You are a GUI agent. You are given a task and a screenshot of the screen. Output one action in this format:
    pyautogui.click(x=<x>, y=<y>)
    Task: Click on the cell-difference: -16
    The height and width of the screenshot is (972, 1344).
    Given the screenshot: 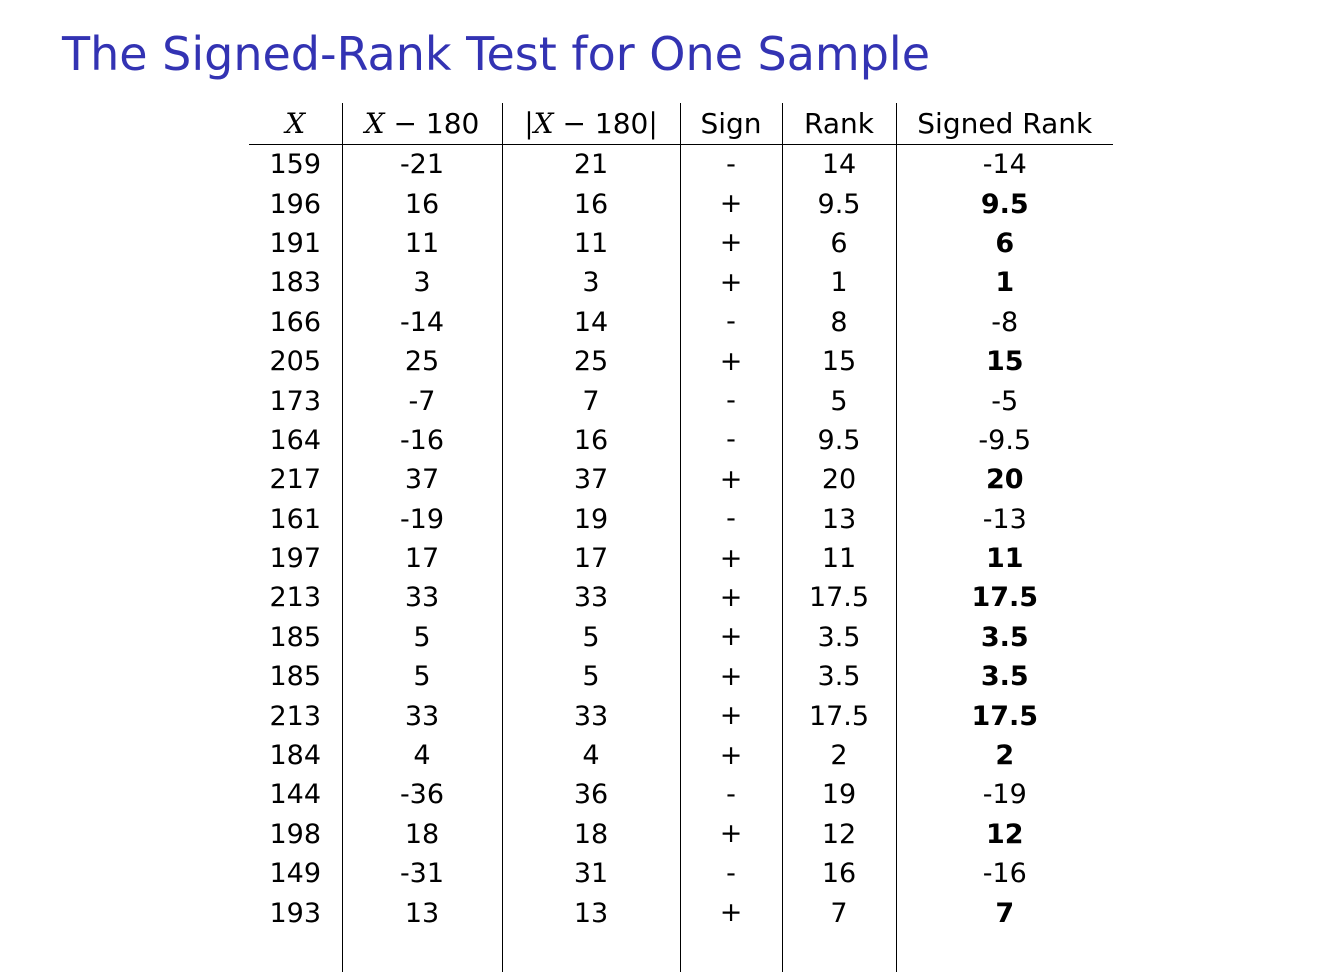 What is the action you would take?
    pyautogui.click(x=422, y=440)
    